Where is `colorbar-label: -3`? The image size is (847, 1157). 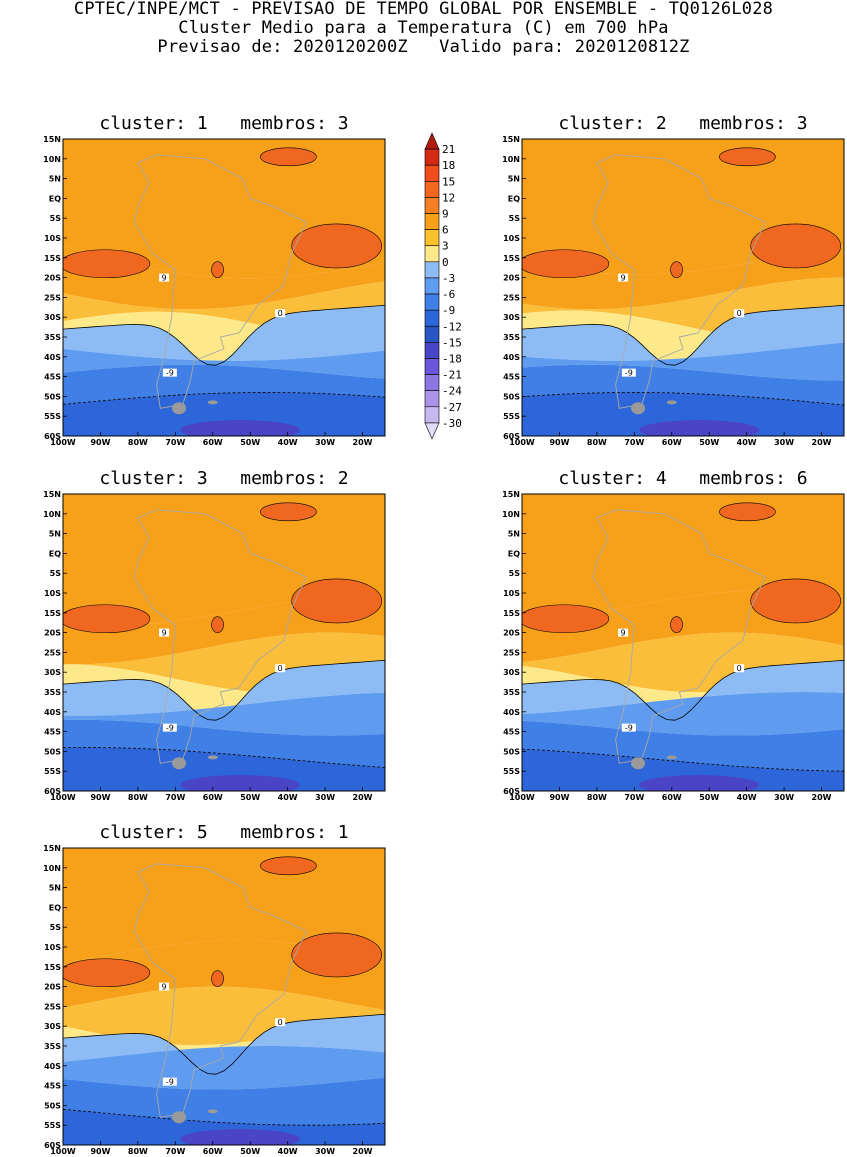
colorbar-label: -3 is located at coordinates (448, 278).